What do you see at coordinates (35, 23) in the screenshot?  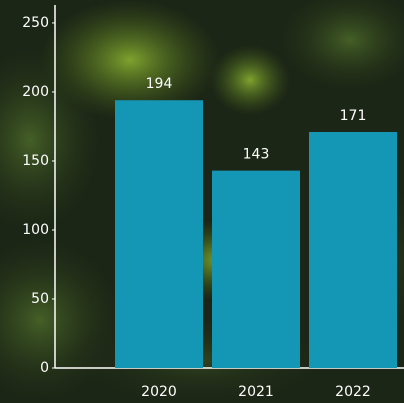 I see `y-tick-label: 250` at bounding box center [35, 23].